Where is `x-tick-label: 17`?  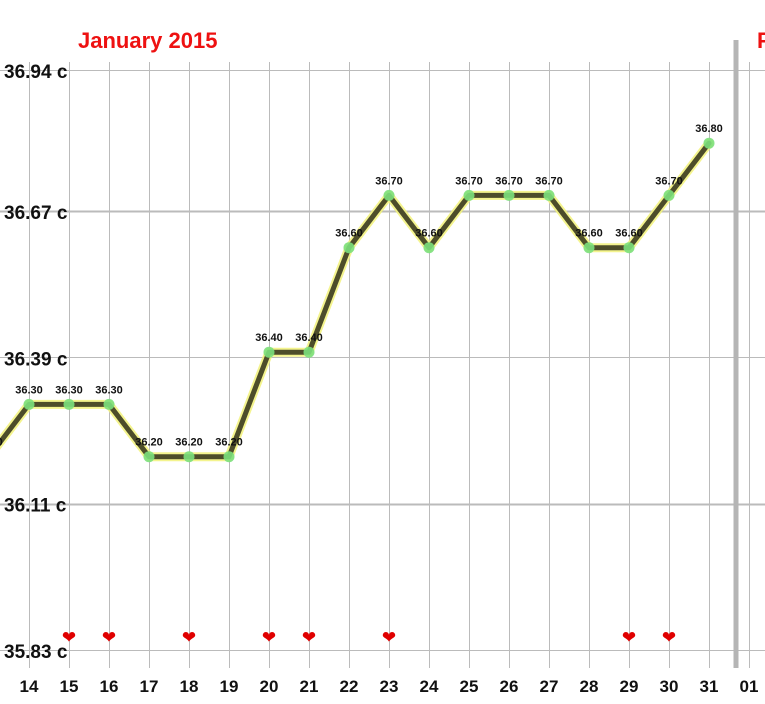
x-tick-label: 17 is located at coordinates (149, 686).